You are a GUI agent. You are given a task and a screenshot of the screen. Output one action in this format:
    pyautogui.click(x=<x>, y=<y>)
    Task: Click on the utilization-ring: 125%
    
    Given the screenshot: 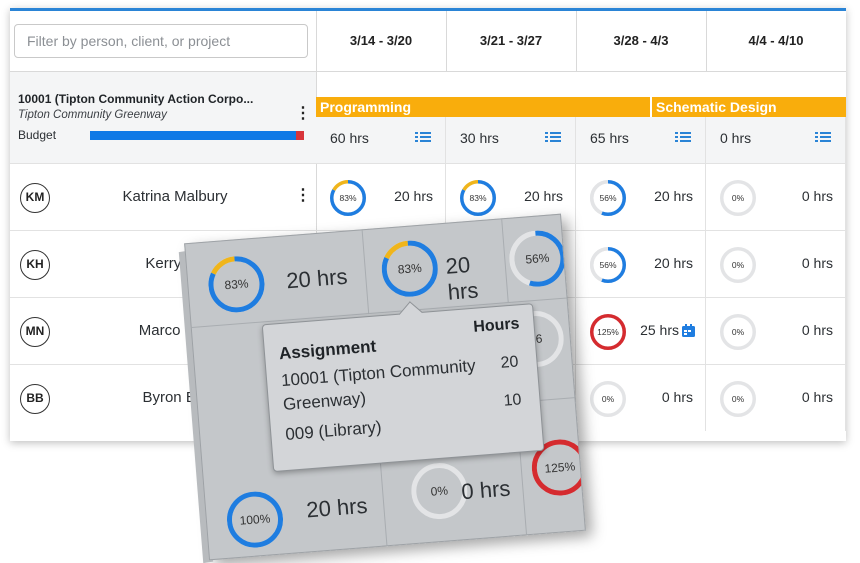 What is the action you would take?
    pyautogui.click(x=608, y=332)
    